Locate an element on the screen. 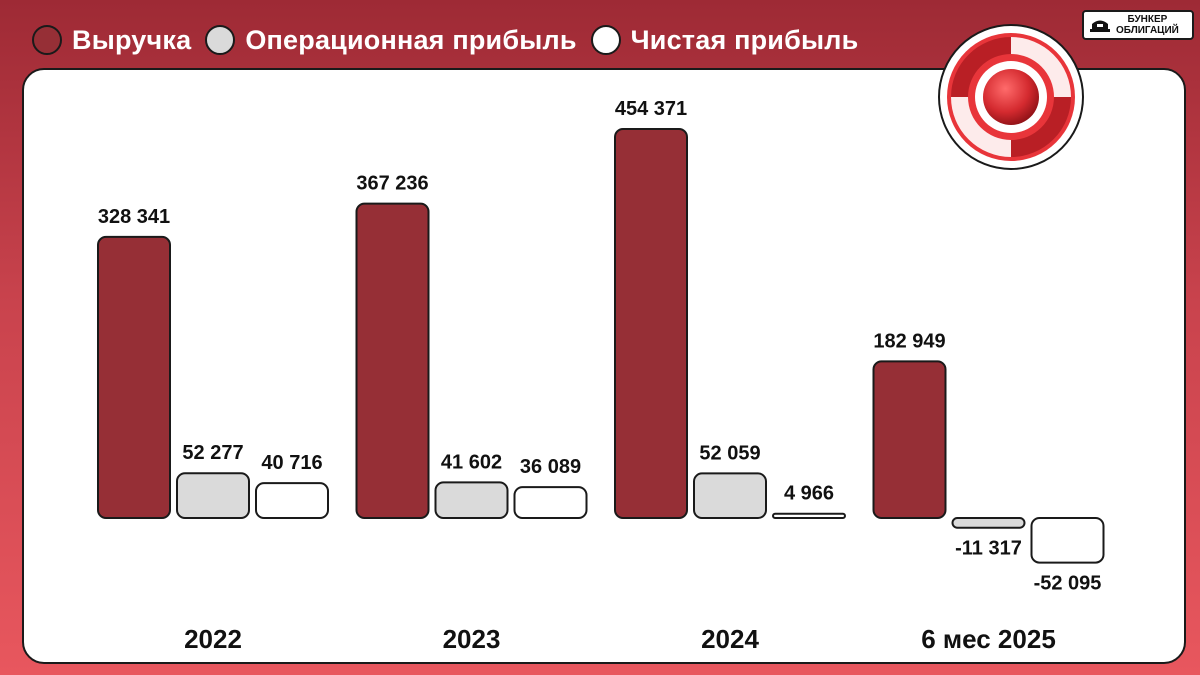  swirl-logo-icon is located at coordinates (1011, 97).